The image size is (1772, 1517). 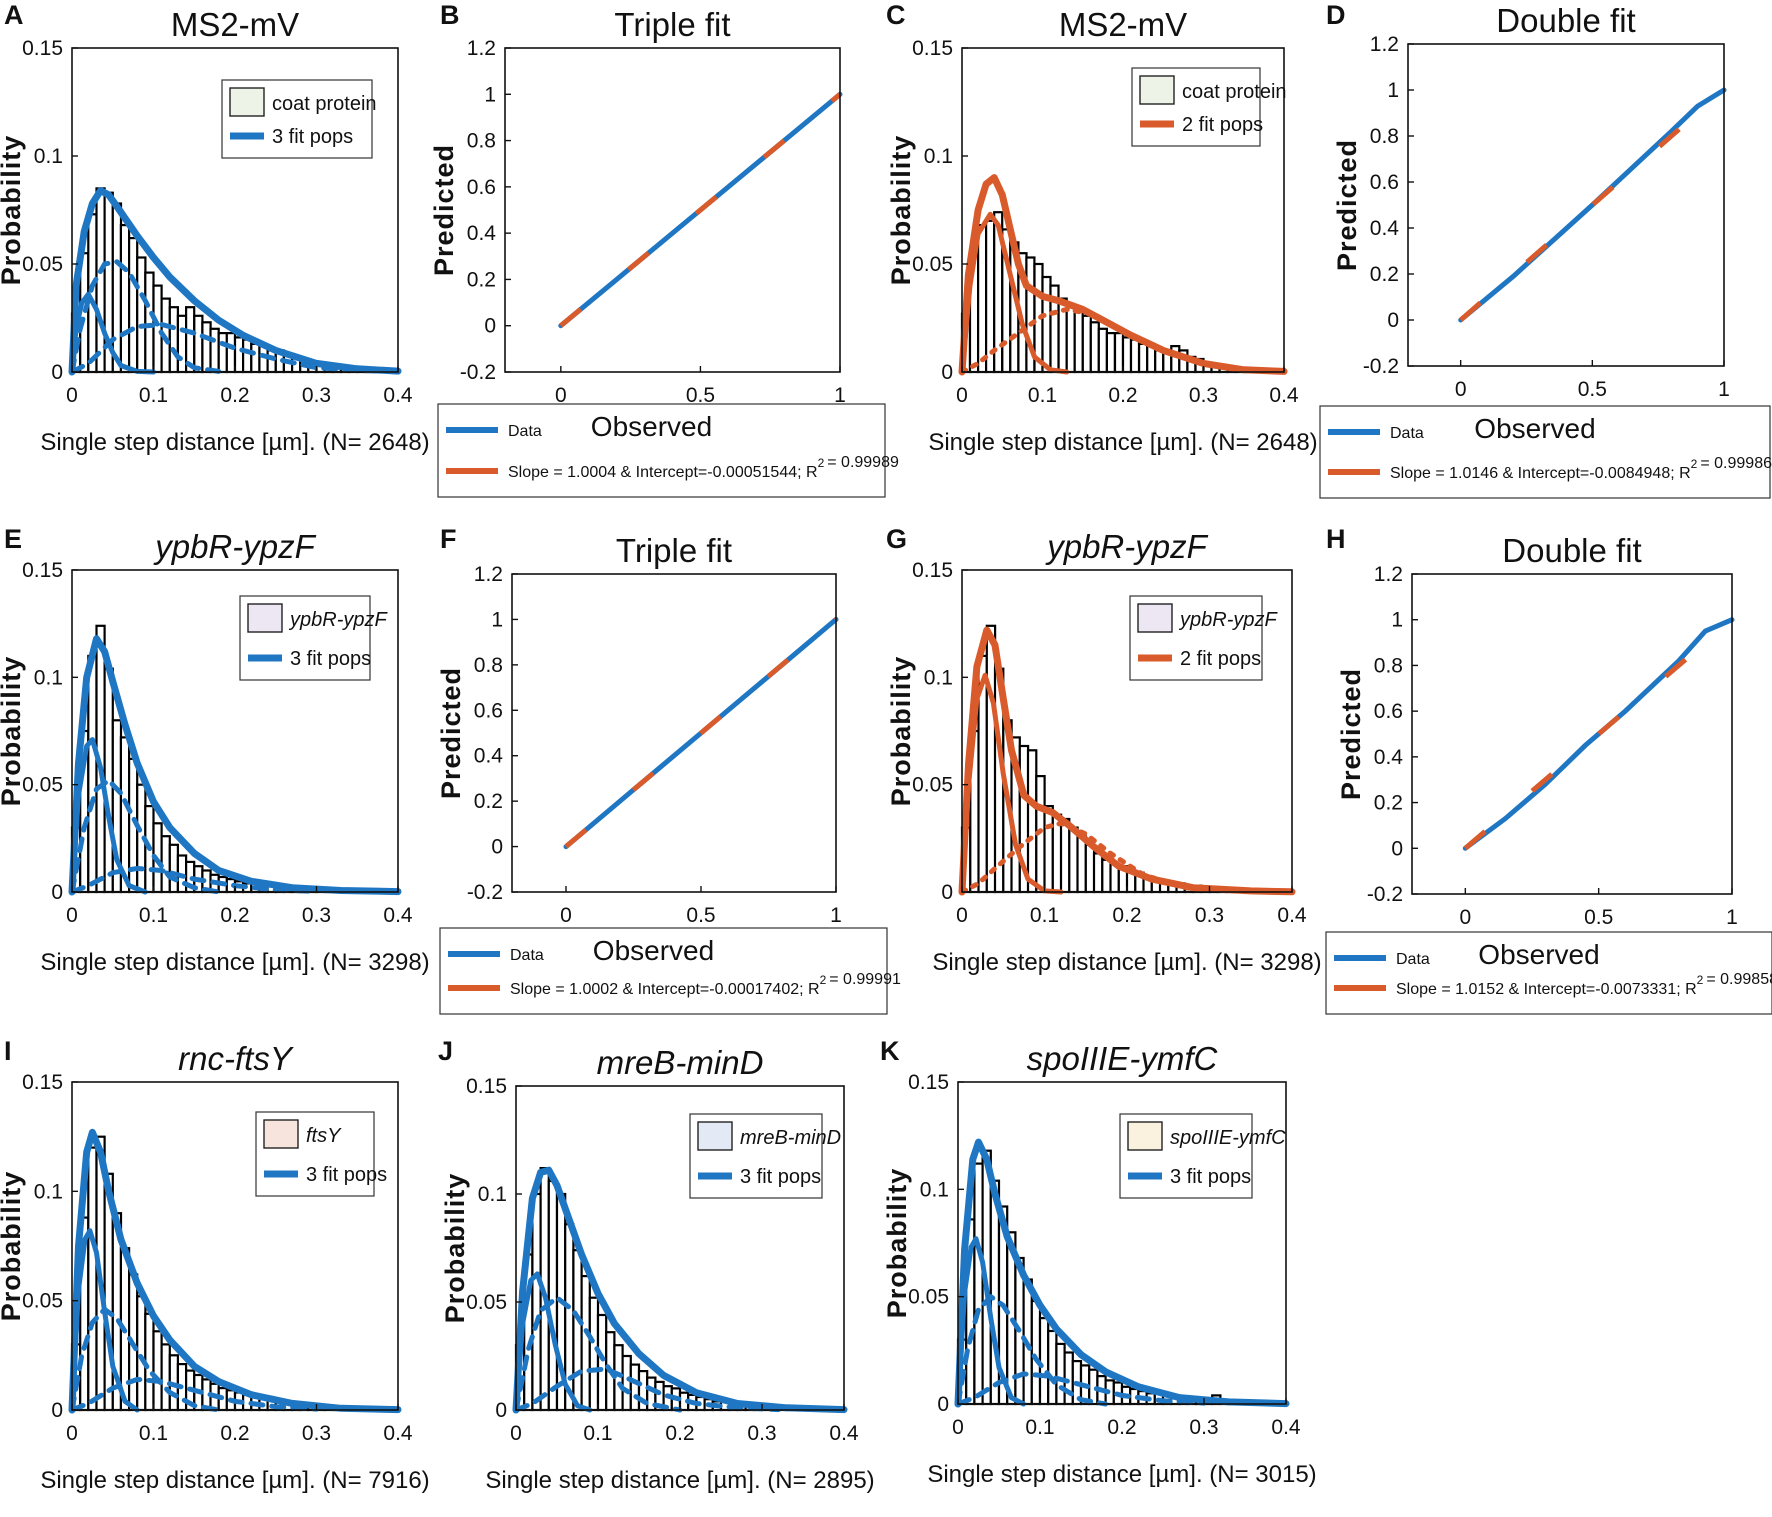 I want to click on data-line, so click(x=1598, y=734).